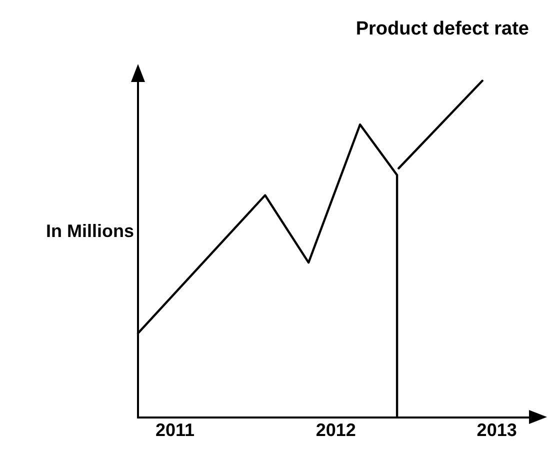  Describe the element at coordinates (336, 430) in the screenshot. I see `x-tick-label: 2012` at that location.